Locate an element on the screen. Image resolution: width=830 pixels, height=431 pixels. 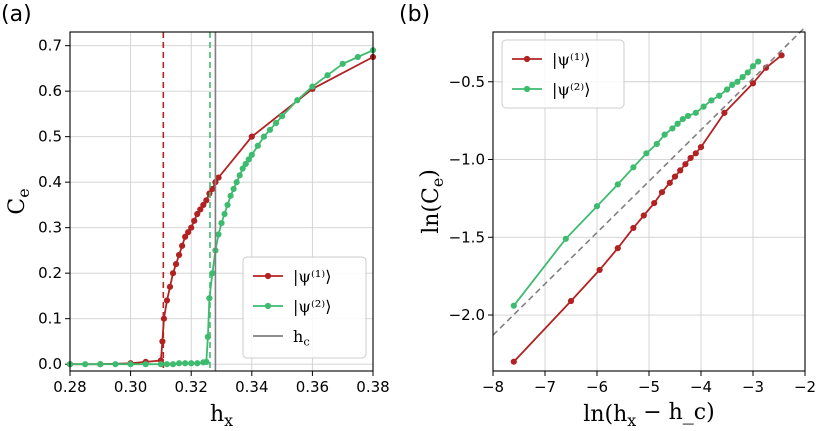
y-tick-label: 0.7 is located at coordinates (50, 46).